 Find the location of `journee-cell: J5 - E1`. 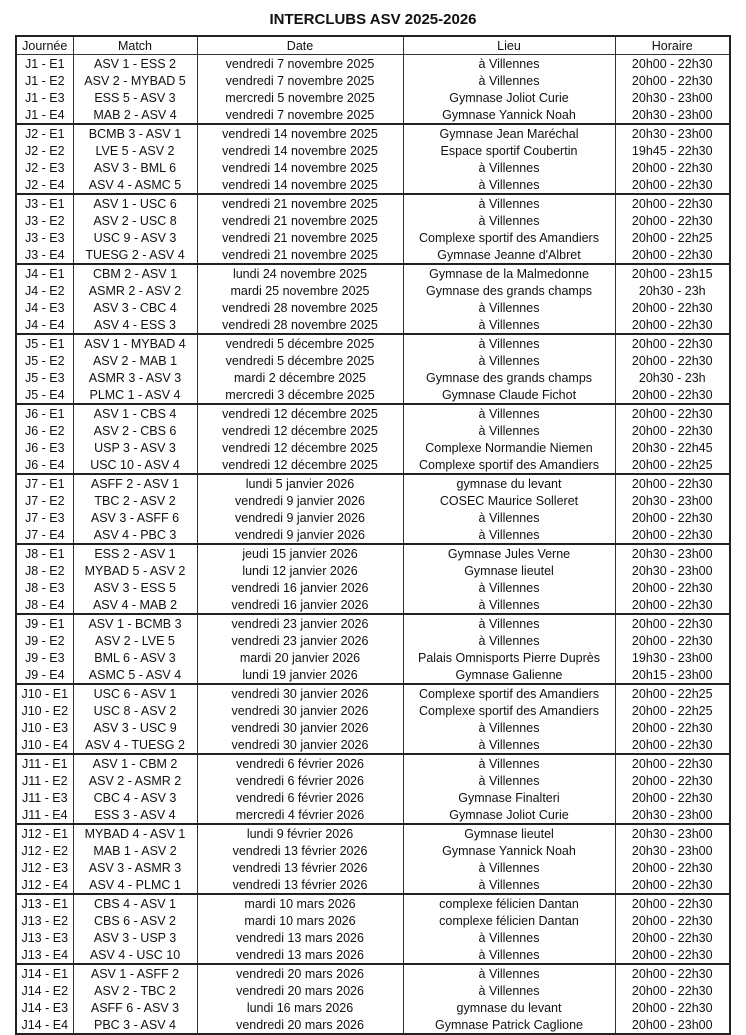

journee-cell: J5 - E1 is located at coordinates (44, 342).